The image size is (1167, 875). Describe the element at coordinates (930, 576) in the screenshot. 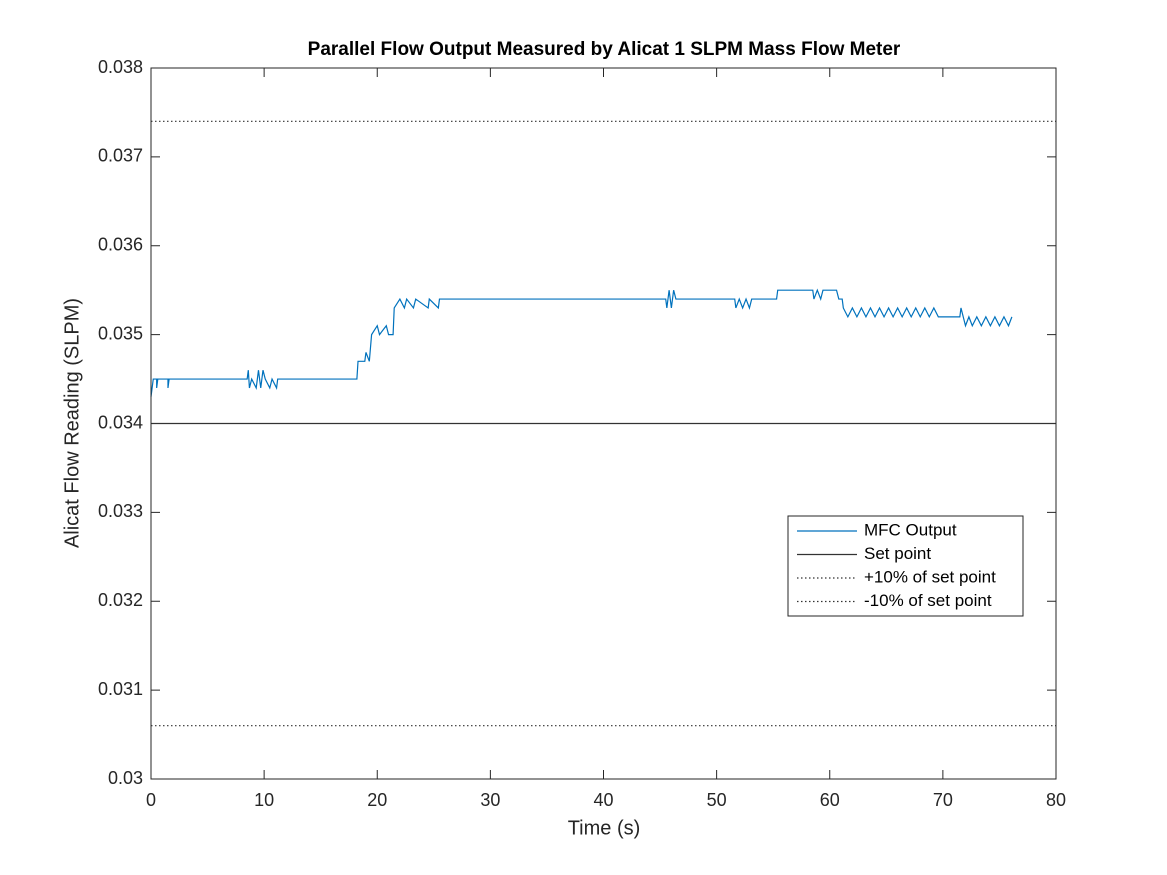

I see `legend-label: +10% of set point` at that location.